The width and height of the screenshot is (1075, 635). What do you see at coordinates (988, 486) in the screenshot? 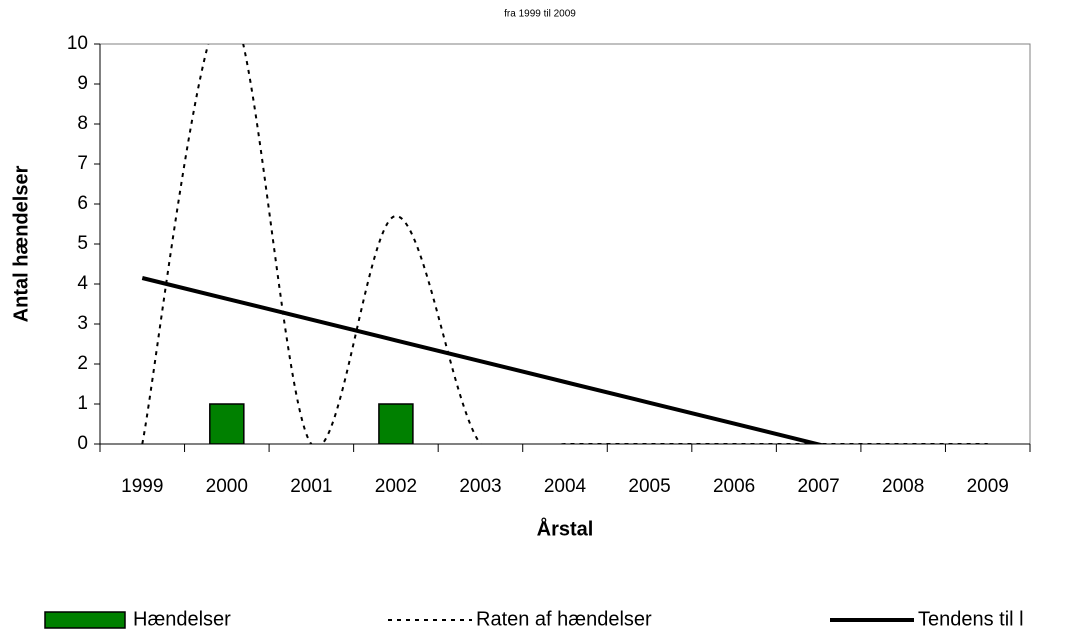
I see `x-tick-label: 2009` at bounding box center [988, 486].